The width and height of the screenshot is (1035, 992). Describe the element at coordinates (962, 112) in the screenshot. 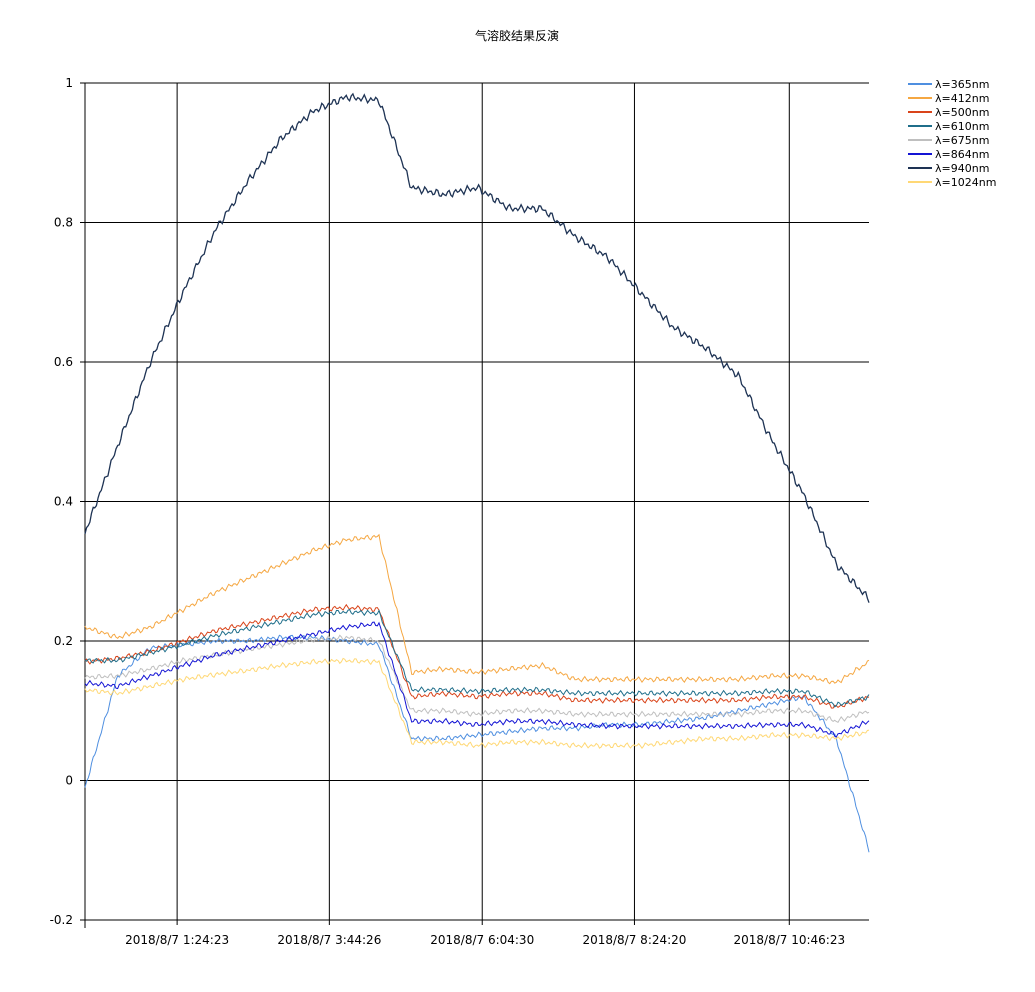

I see `legend-label: λ=500nm` at that location.